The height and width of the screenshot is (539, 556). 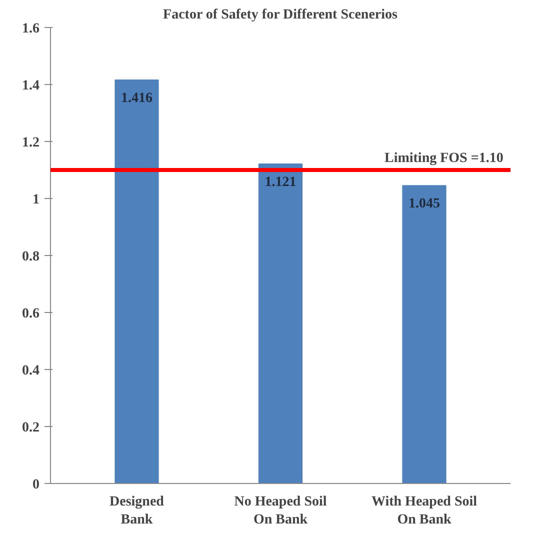 What do you see at coordinates (31, 314) in the screenshot?
I see `y-tick-label: 0.6` at bounding box center [31, 314].